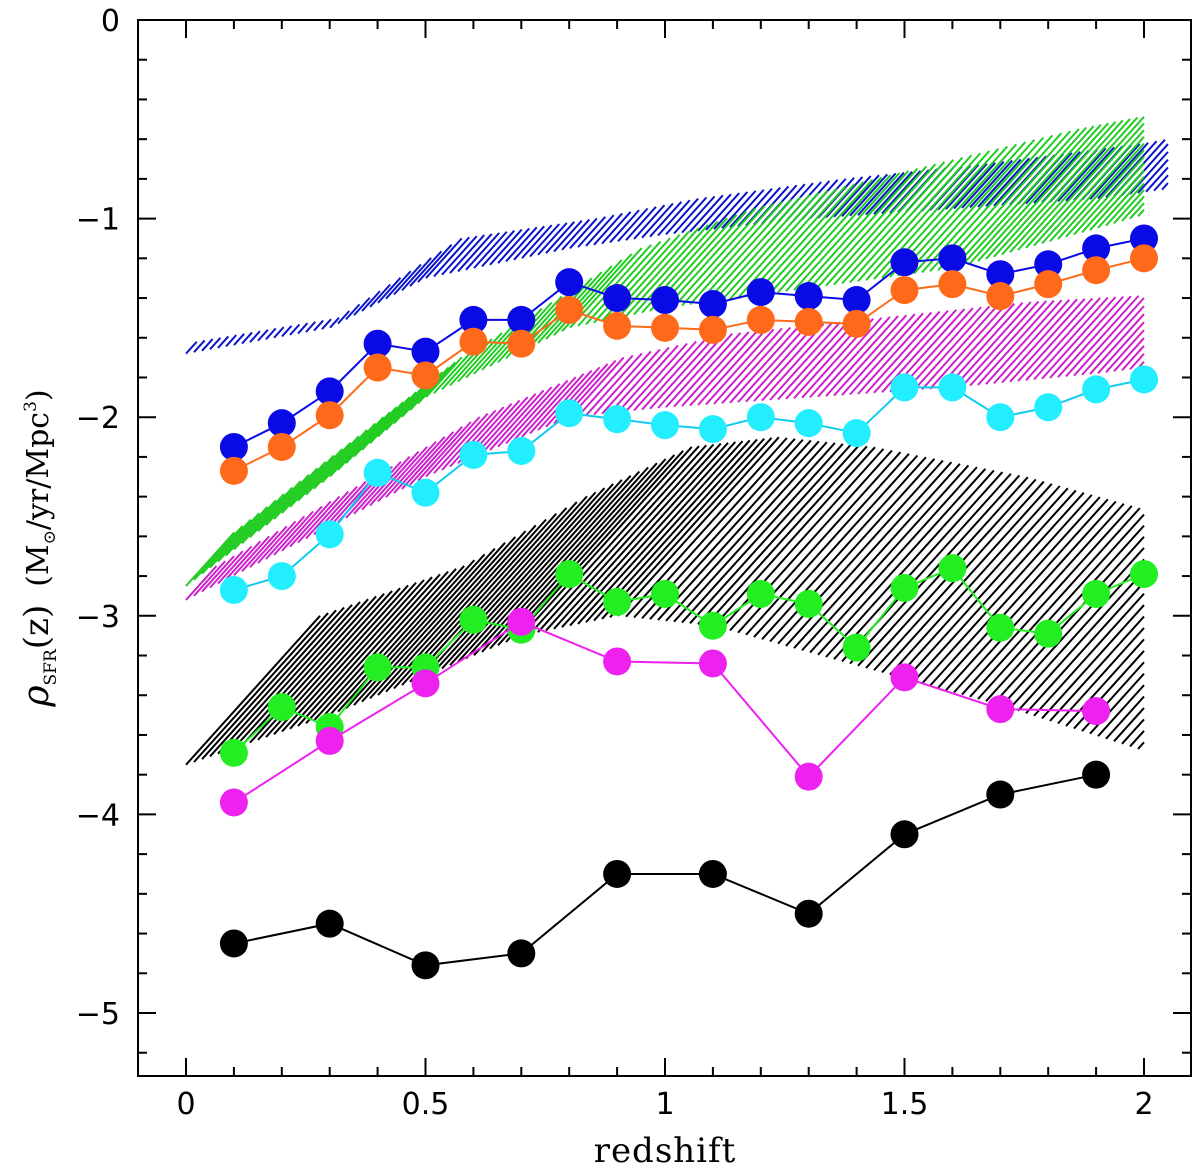 Image resolution: width=1200 pixels, height=1170 pixels. What do you see at coordinates (98, 1014) in the screenshot?
I see `y-tick-label: −5` at bounding box center [98, 1014].